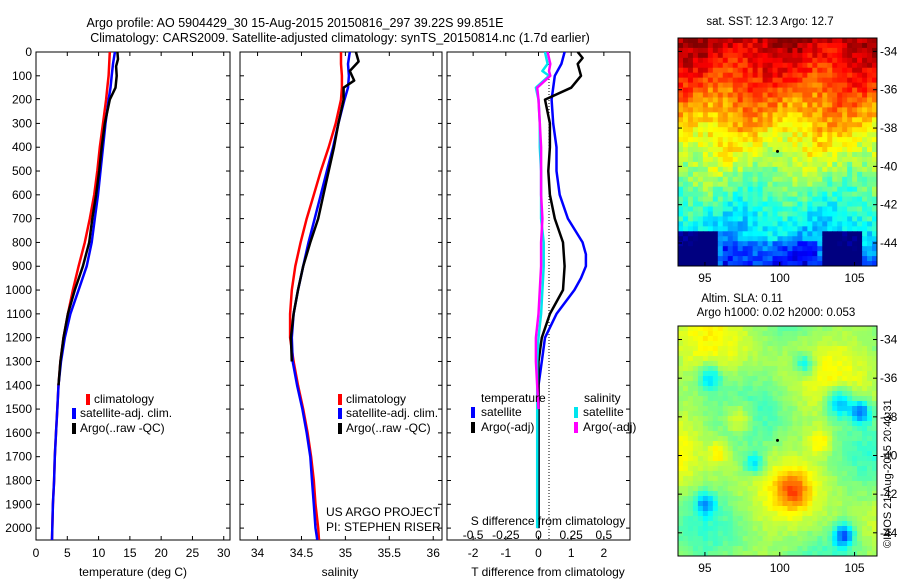 This screenshot has width=900, height=580. Describe the element at coordinates (778, 151) in the screenshot. I see `profile-location-marker` at that location.